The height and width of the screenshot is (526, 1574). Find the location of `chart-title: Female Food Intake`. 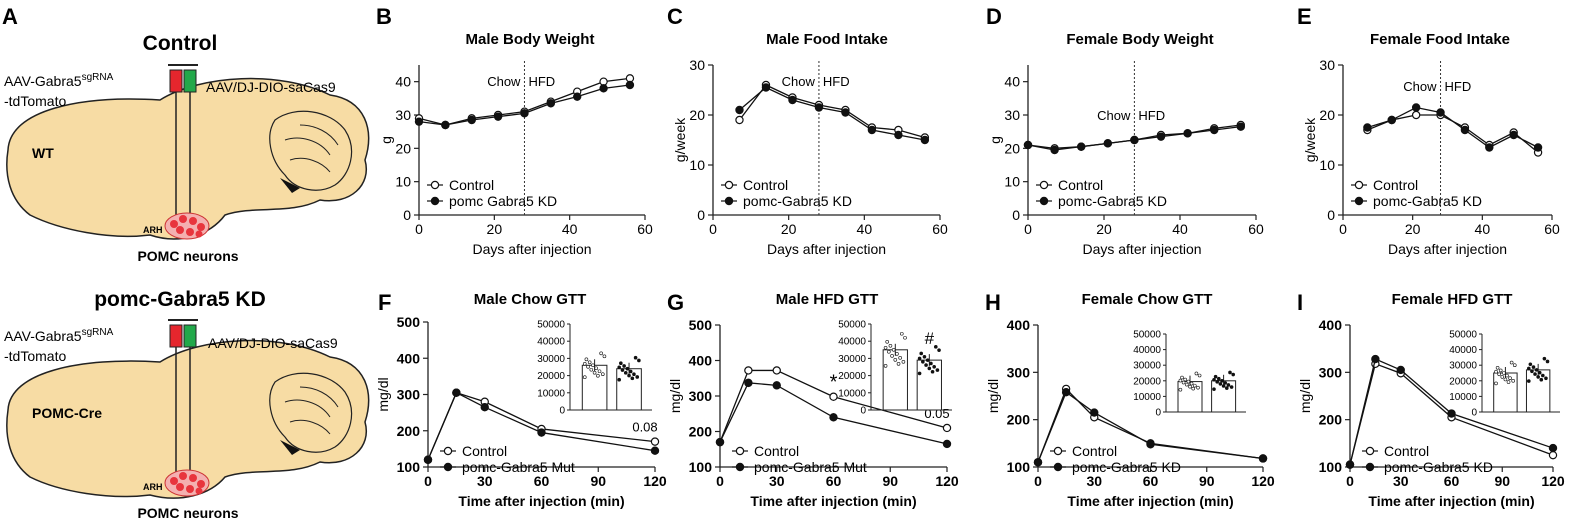

chart-title: Female Food Intake is located at coordinates (1440, 39).